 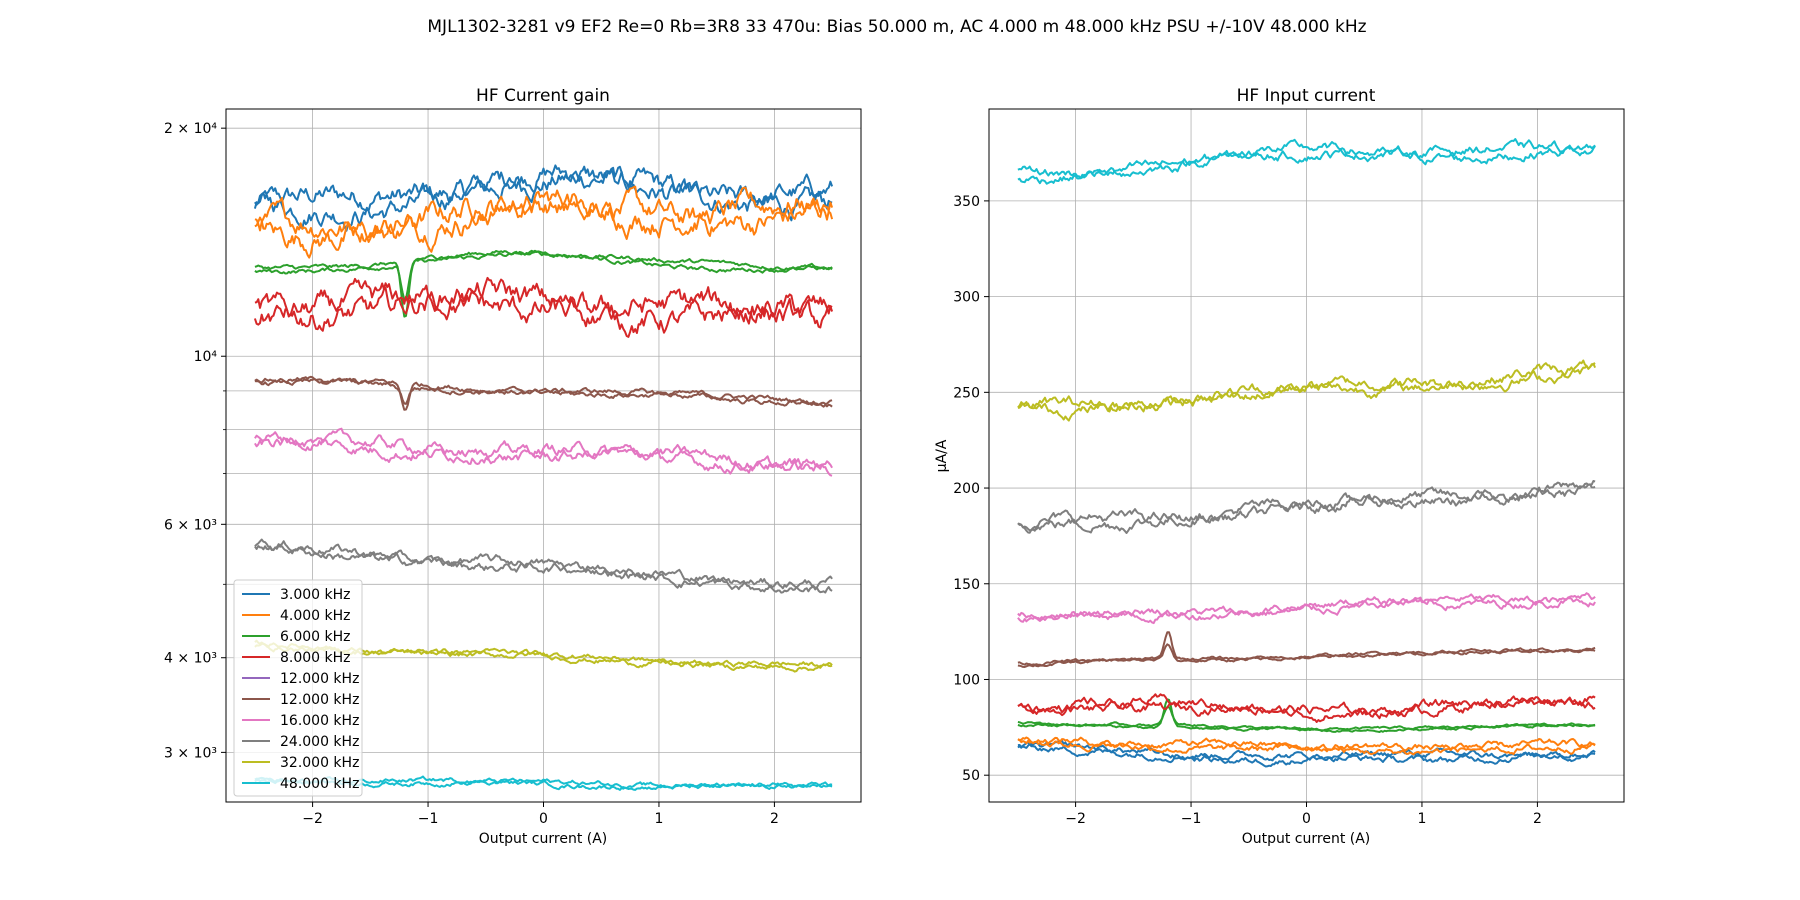 What do you see at coordinates (195, 441) in the screenshot?
I see `y-axis-ticks: 3 × 10³ 4 × 10³ 6 × 10³ 10⁴ 2 × 10⁴` at bounding box center [195, 441].